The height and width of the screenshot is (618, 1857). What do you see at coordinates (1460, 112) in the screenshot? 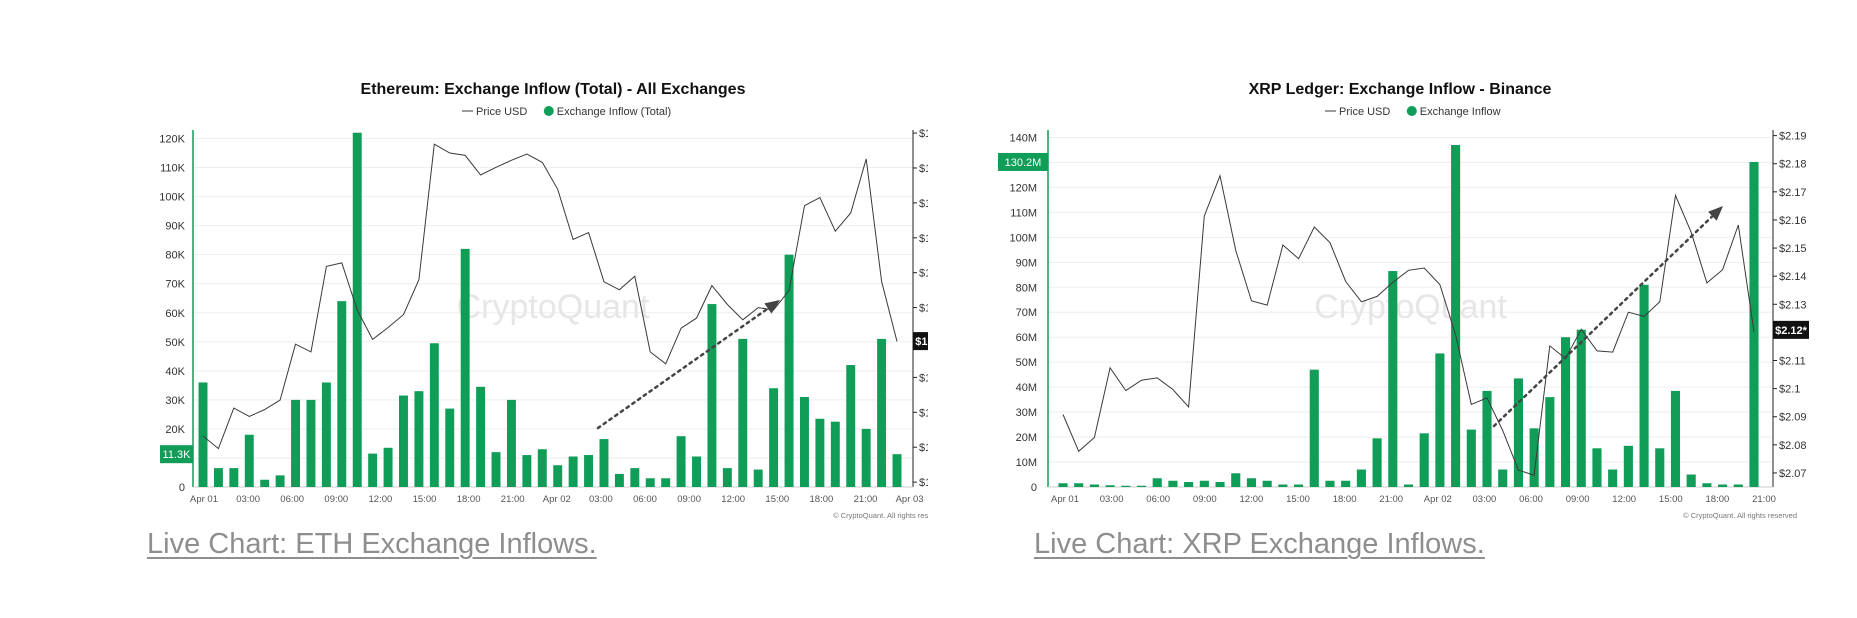
I see `legend-label: Exchange Inflow` at bounding box center [1460, 112].